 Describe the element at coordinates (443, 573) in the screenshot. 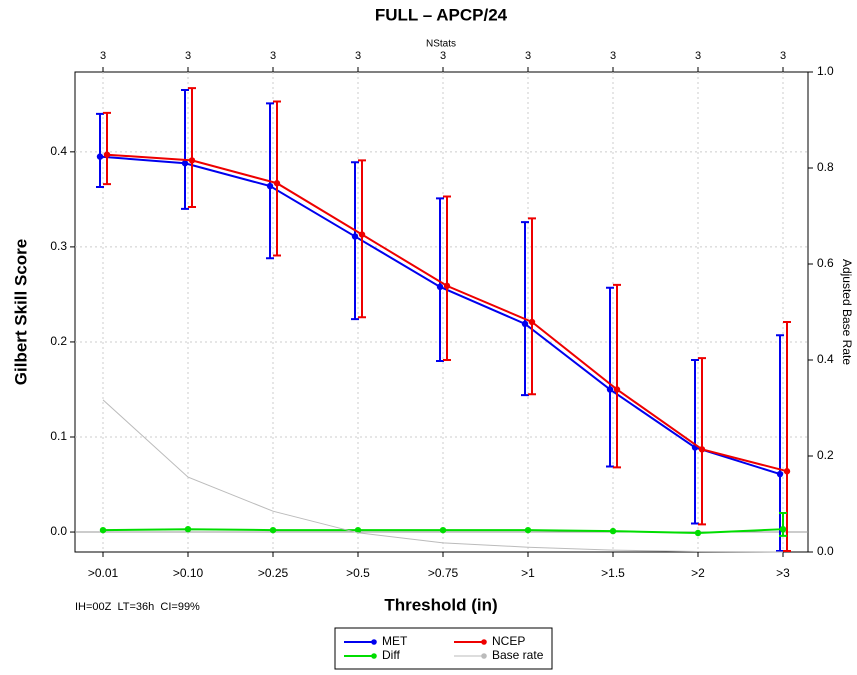

I see `x-tick-label: >0.75` at that location.